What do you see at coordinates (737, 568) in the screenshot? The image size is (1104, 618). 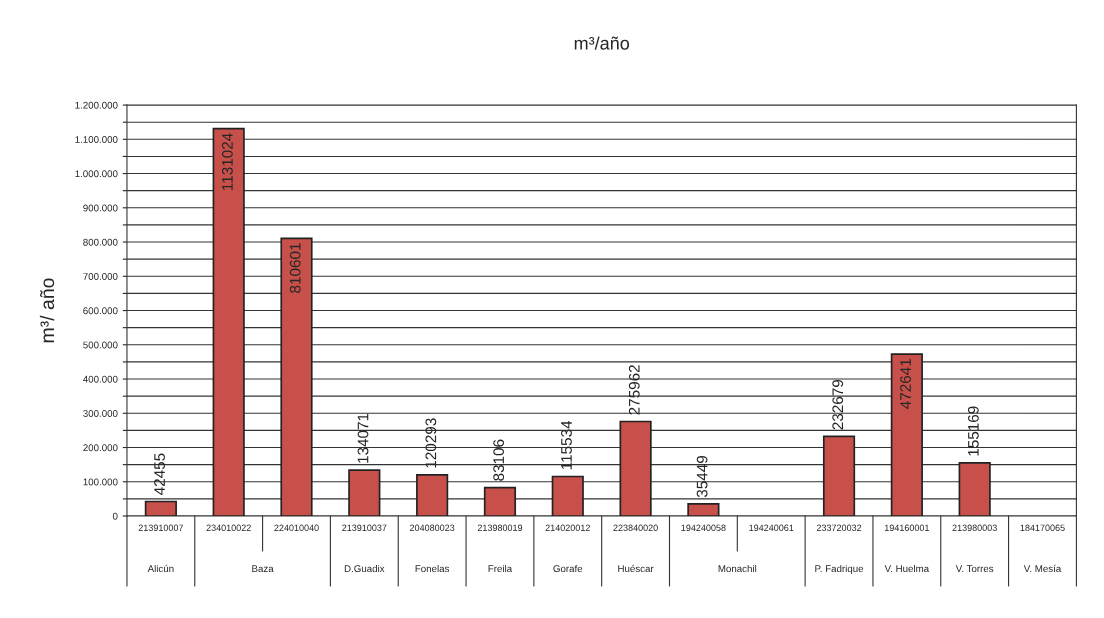 I see `text: Monachil` at bounding box center [737, 568].